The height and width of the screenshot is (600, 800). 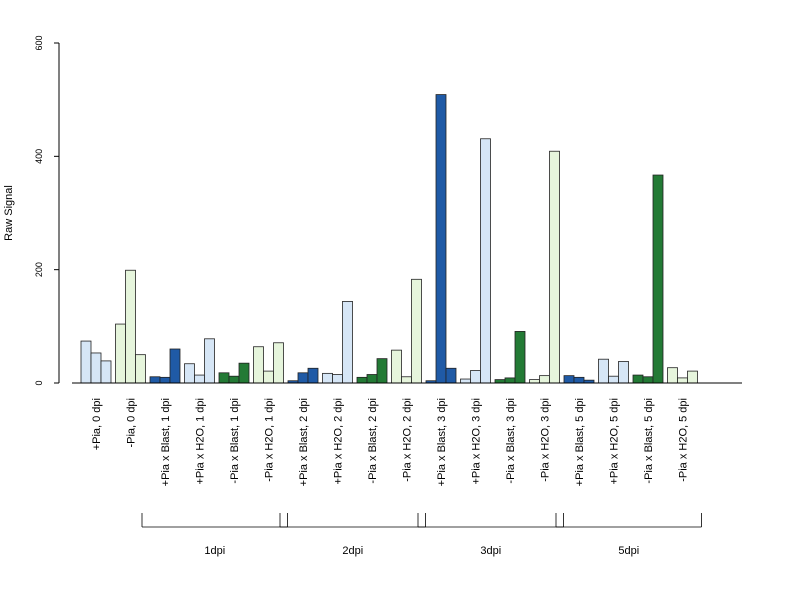 I want to click on group-label: 5dpi, so click(x=628, y=551).